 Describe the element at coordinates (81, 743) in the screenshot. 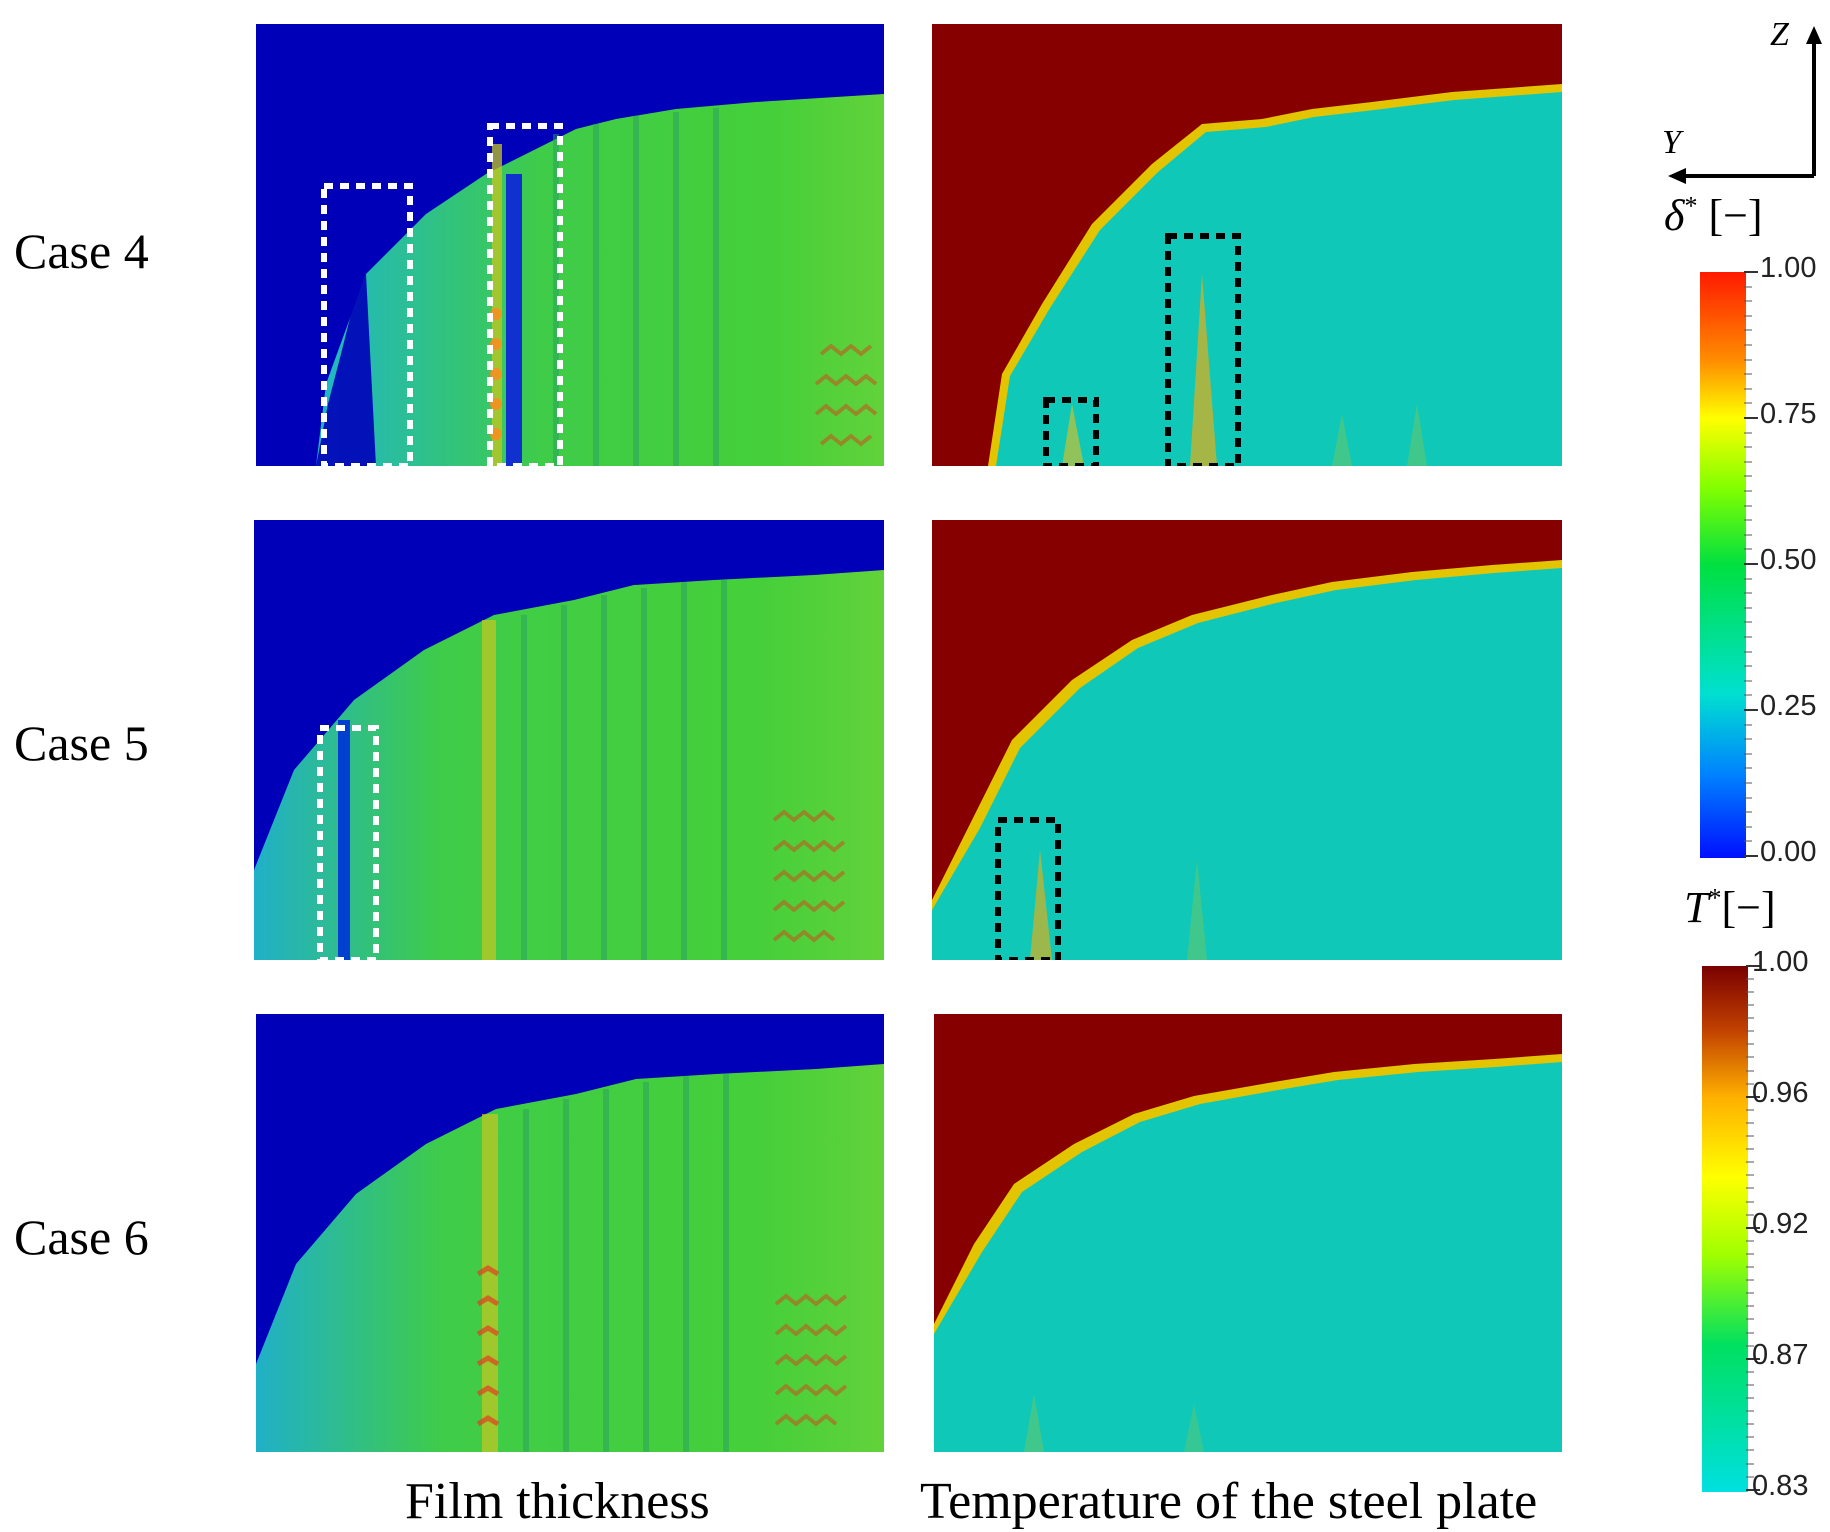

I see `row-label-case-5: Case 5` at that location.